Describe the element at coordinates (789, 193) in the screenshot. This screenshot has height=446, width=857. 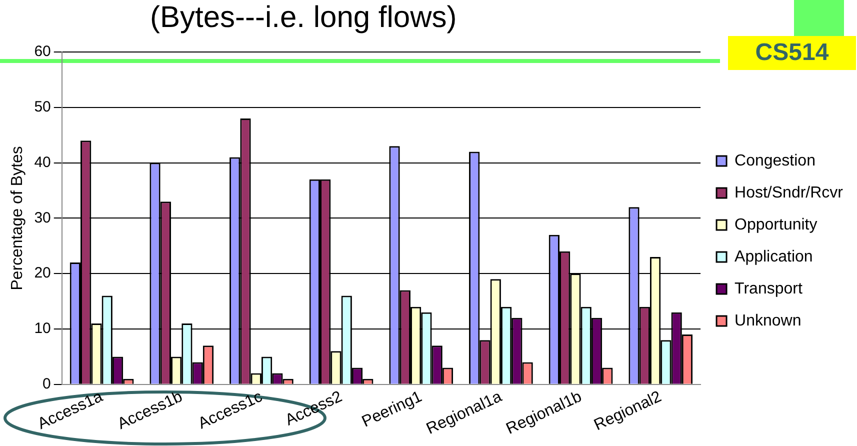
I see `legend-label: Host/Sndr/Rcvr` at that location.